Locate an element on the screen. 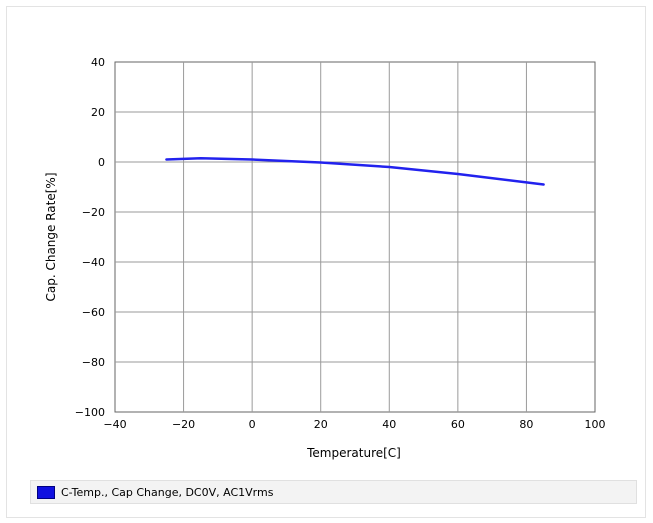 The image size is (653, 523). x-tick-label: 100 is located at coordinates (595, 424).